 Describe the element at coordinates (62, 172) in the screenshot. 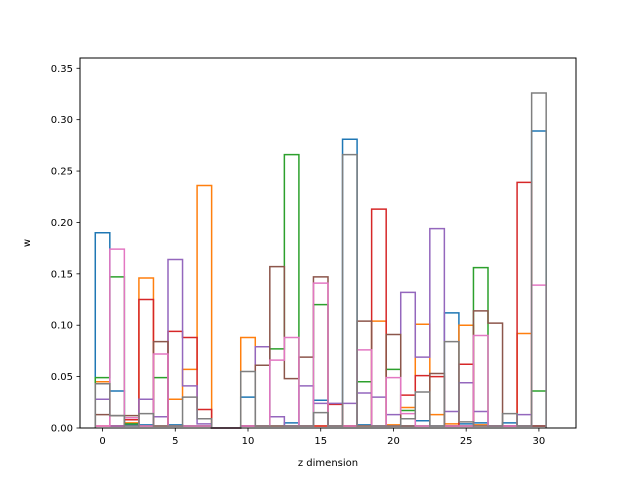

I see `y-tick-label: 0.25` at that location.